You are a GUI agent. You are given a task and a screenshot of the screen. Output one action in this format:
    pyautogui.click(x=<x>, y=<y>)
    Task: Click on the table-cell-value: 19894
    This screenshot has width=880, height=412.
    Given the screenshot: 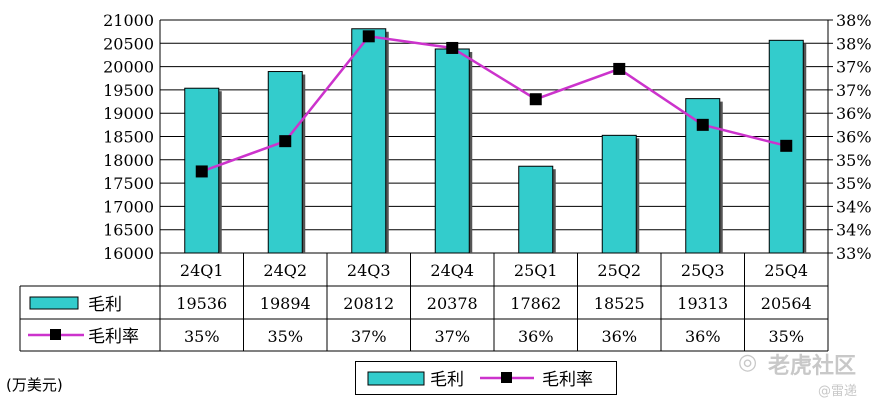 What is the action you would take?
    pyautogui.click(x=285, y=303)
    